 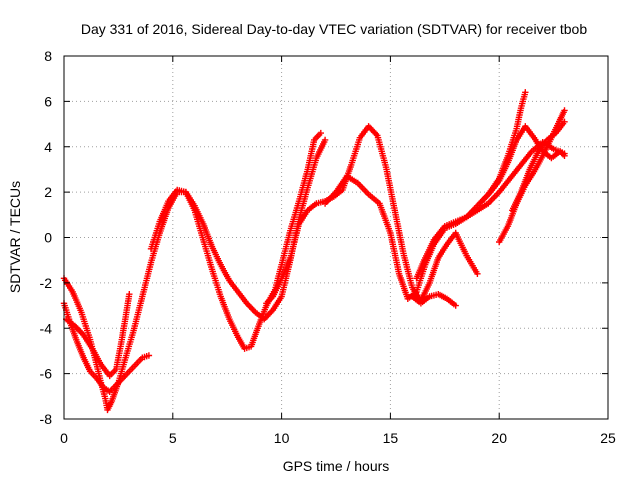 I want to click on y-tick-label: -8, so click(x=46, y=419).